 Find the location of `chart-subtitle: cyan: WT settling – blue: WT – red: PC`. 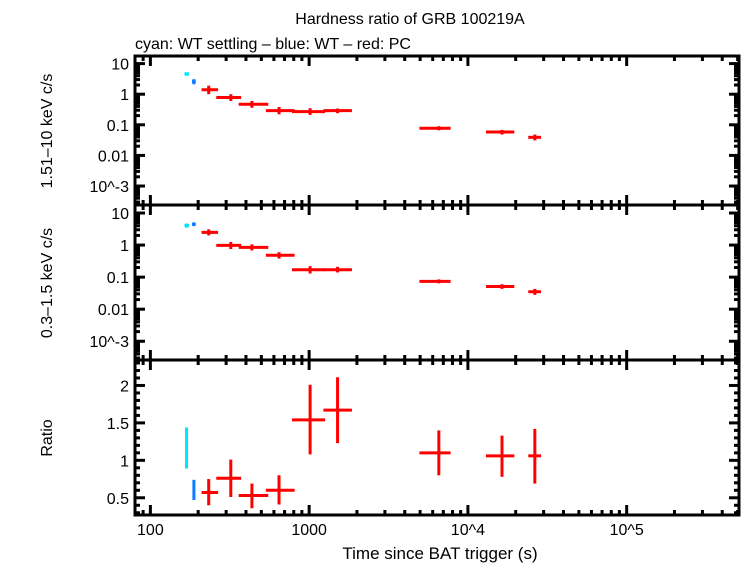

chart-subtitle: cyan: WT settling – blue: WT – red: PC is located at coordinates (273, 44).